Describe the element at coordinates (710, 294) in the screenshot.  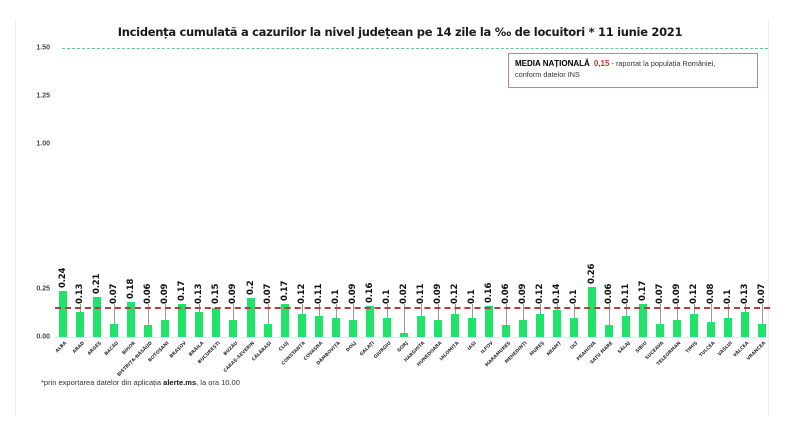
I see `bar-value-label: 0.08` at that location.